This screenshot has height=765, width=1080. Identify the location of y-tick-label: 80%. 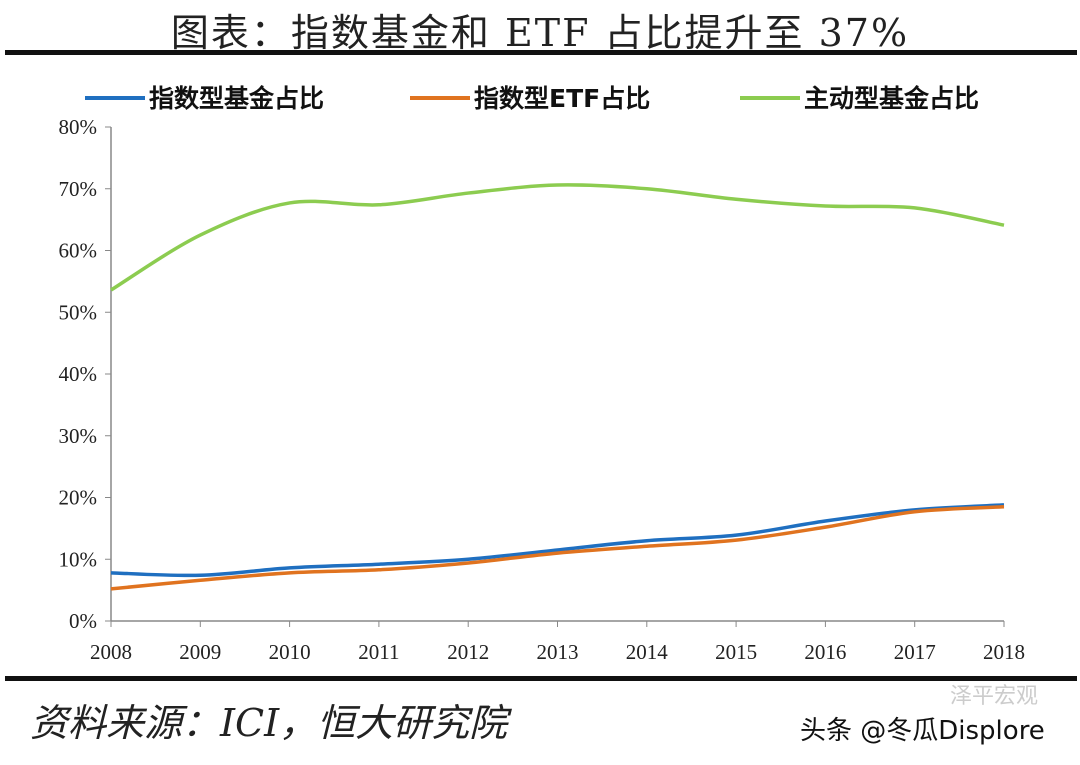
(78, 127).